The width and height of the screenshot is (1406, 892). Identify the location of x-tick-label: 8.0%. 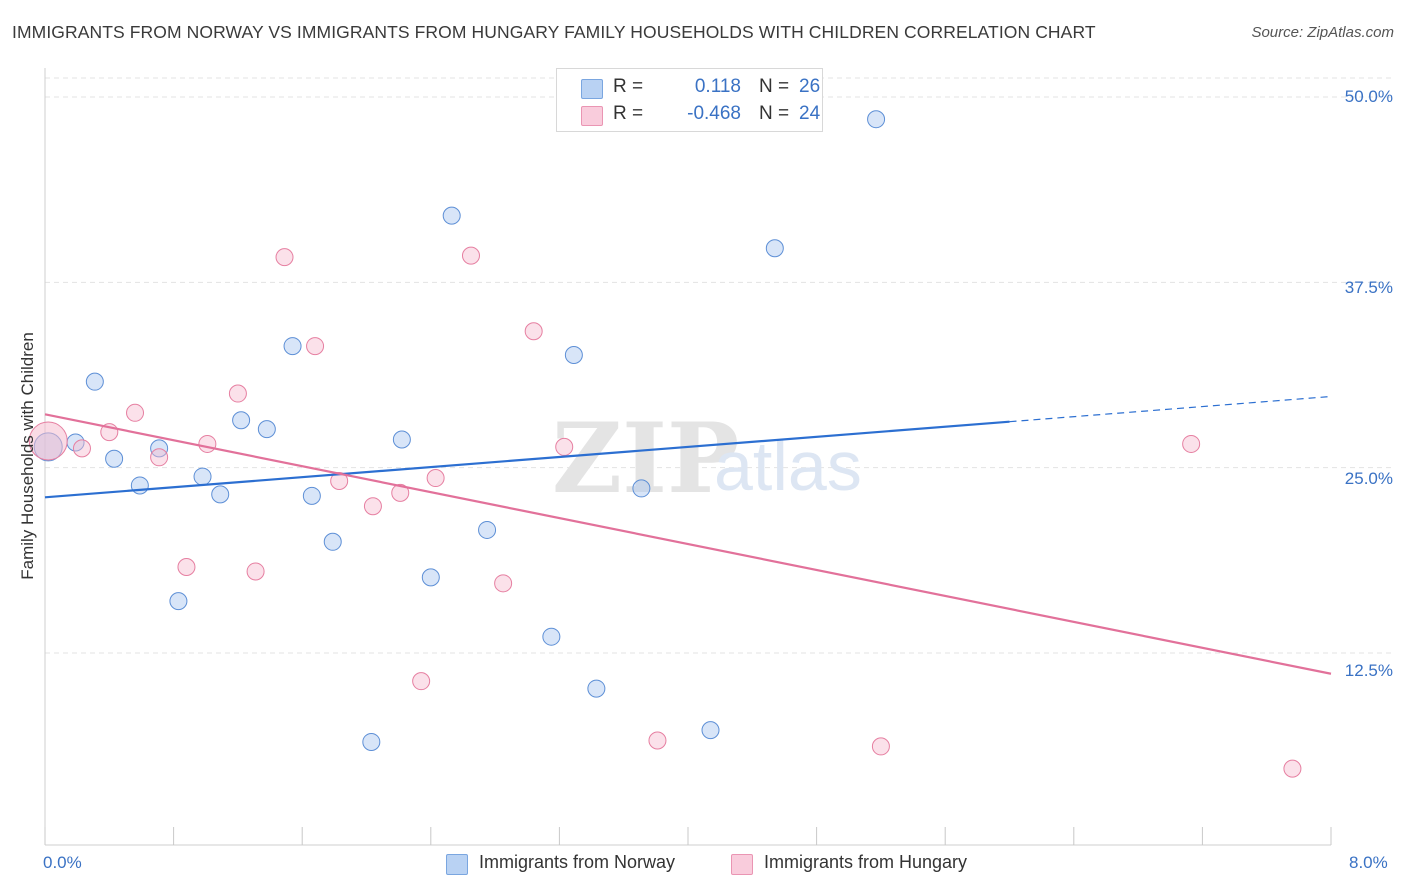
(1368, 862).